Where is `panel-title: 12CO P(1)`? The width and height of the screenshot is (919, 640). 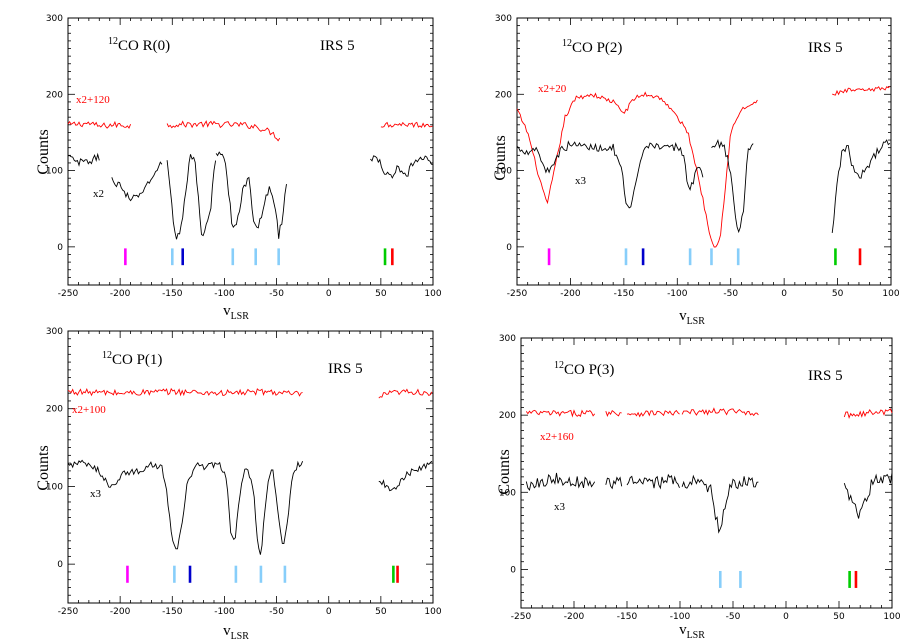 panel-title: 12CO P(1) is located at coordinates (132, 359).